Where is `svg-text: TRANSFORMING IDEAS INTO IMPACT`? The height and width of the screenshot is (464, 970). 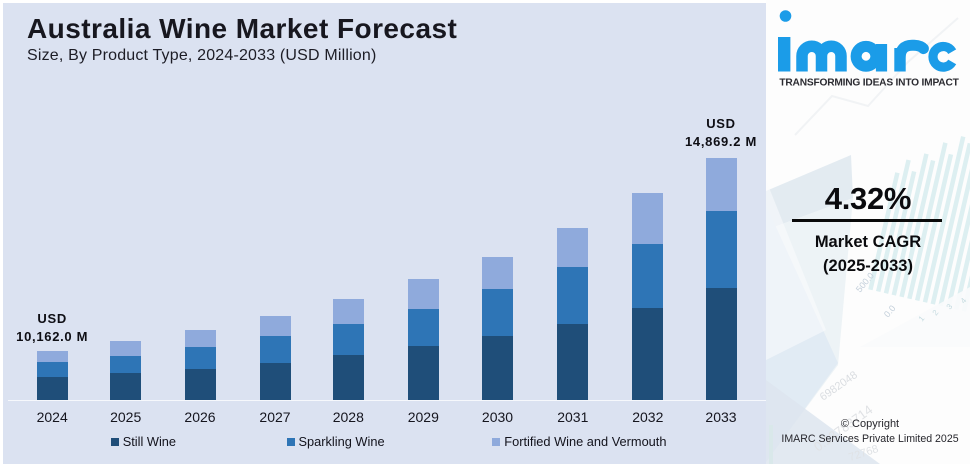 svg-text: TRANSFORMING IDEAS INTO IMPACT is located at coordinates (869, 83).